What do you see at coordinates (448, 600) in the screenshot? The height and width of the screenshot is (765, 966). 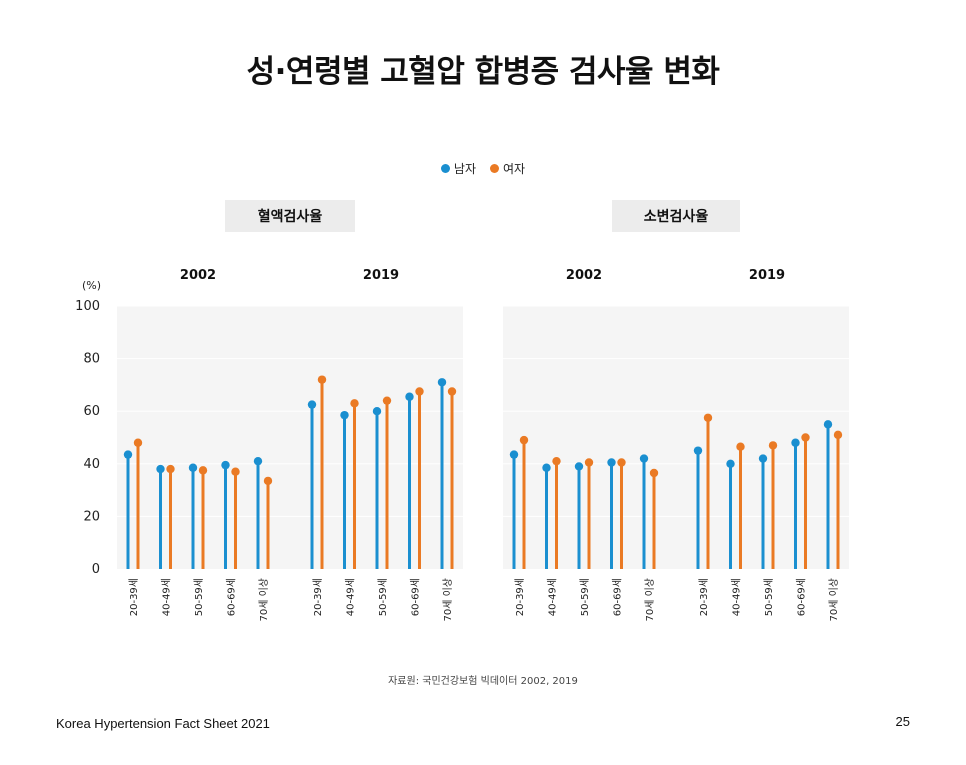 I see `x-tick-label-0-1-4: 70세 이상` at bounding box center [448, 600].